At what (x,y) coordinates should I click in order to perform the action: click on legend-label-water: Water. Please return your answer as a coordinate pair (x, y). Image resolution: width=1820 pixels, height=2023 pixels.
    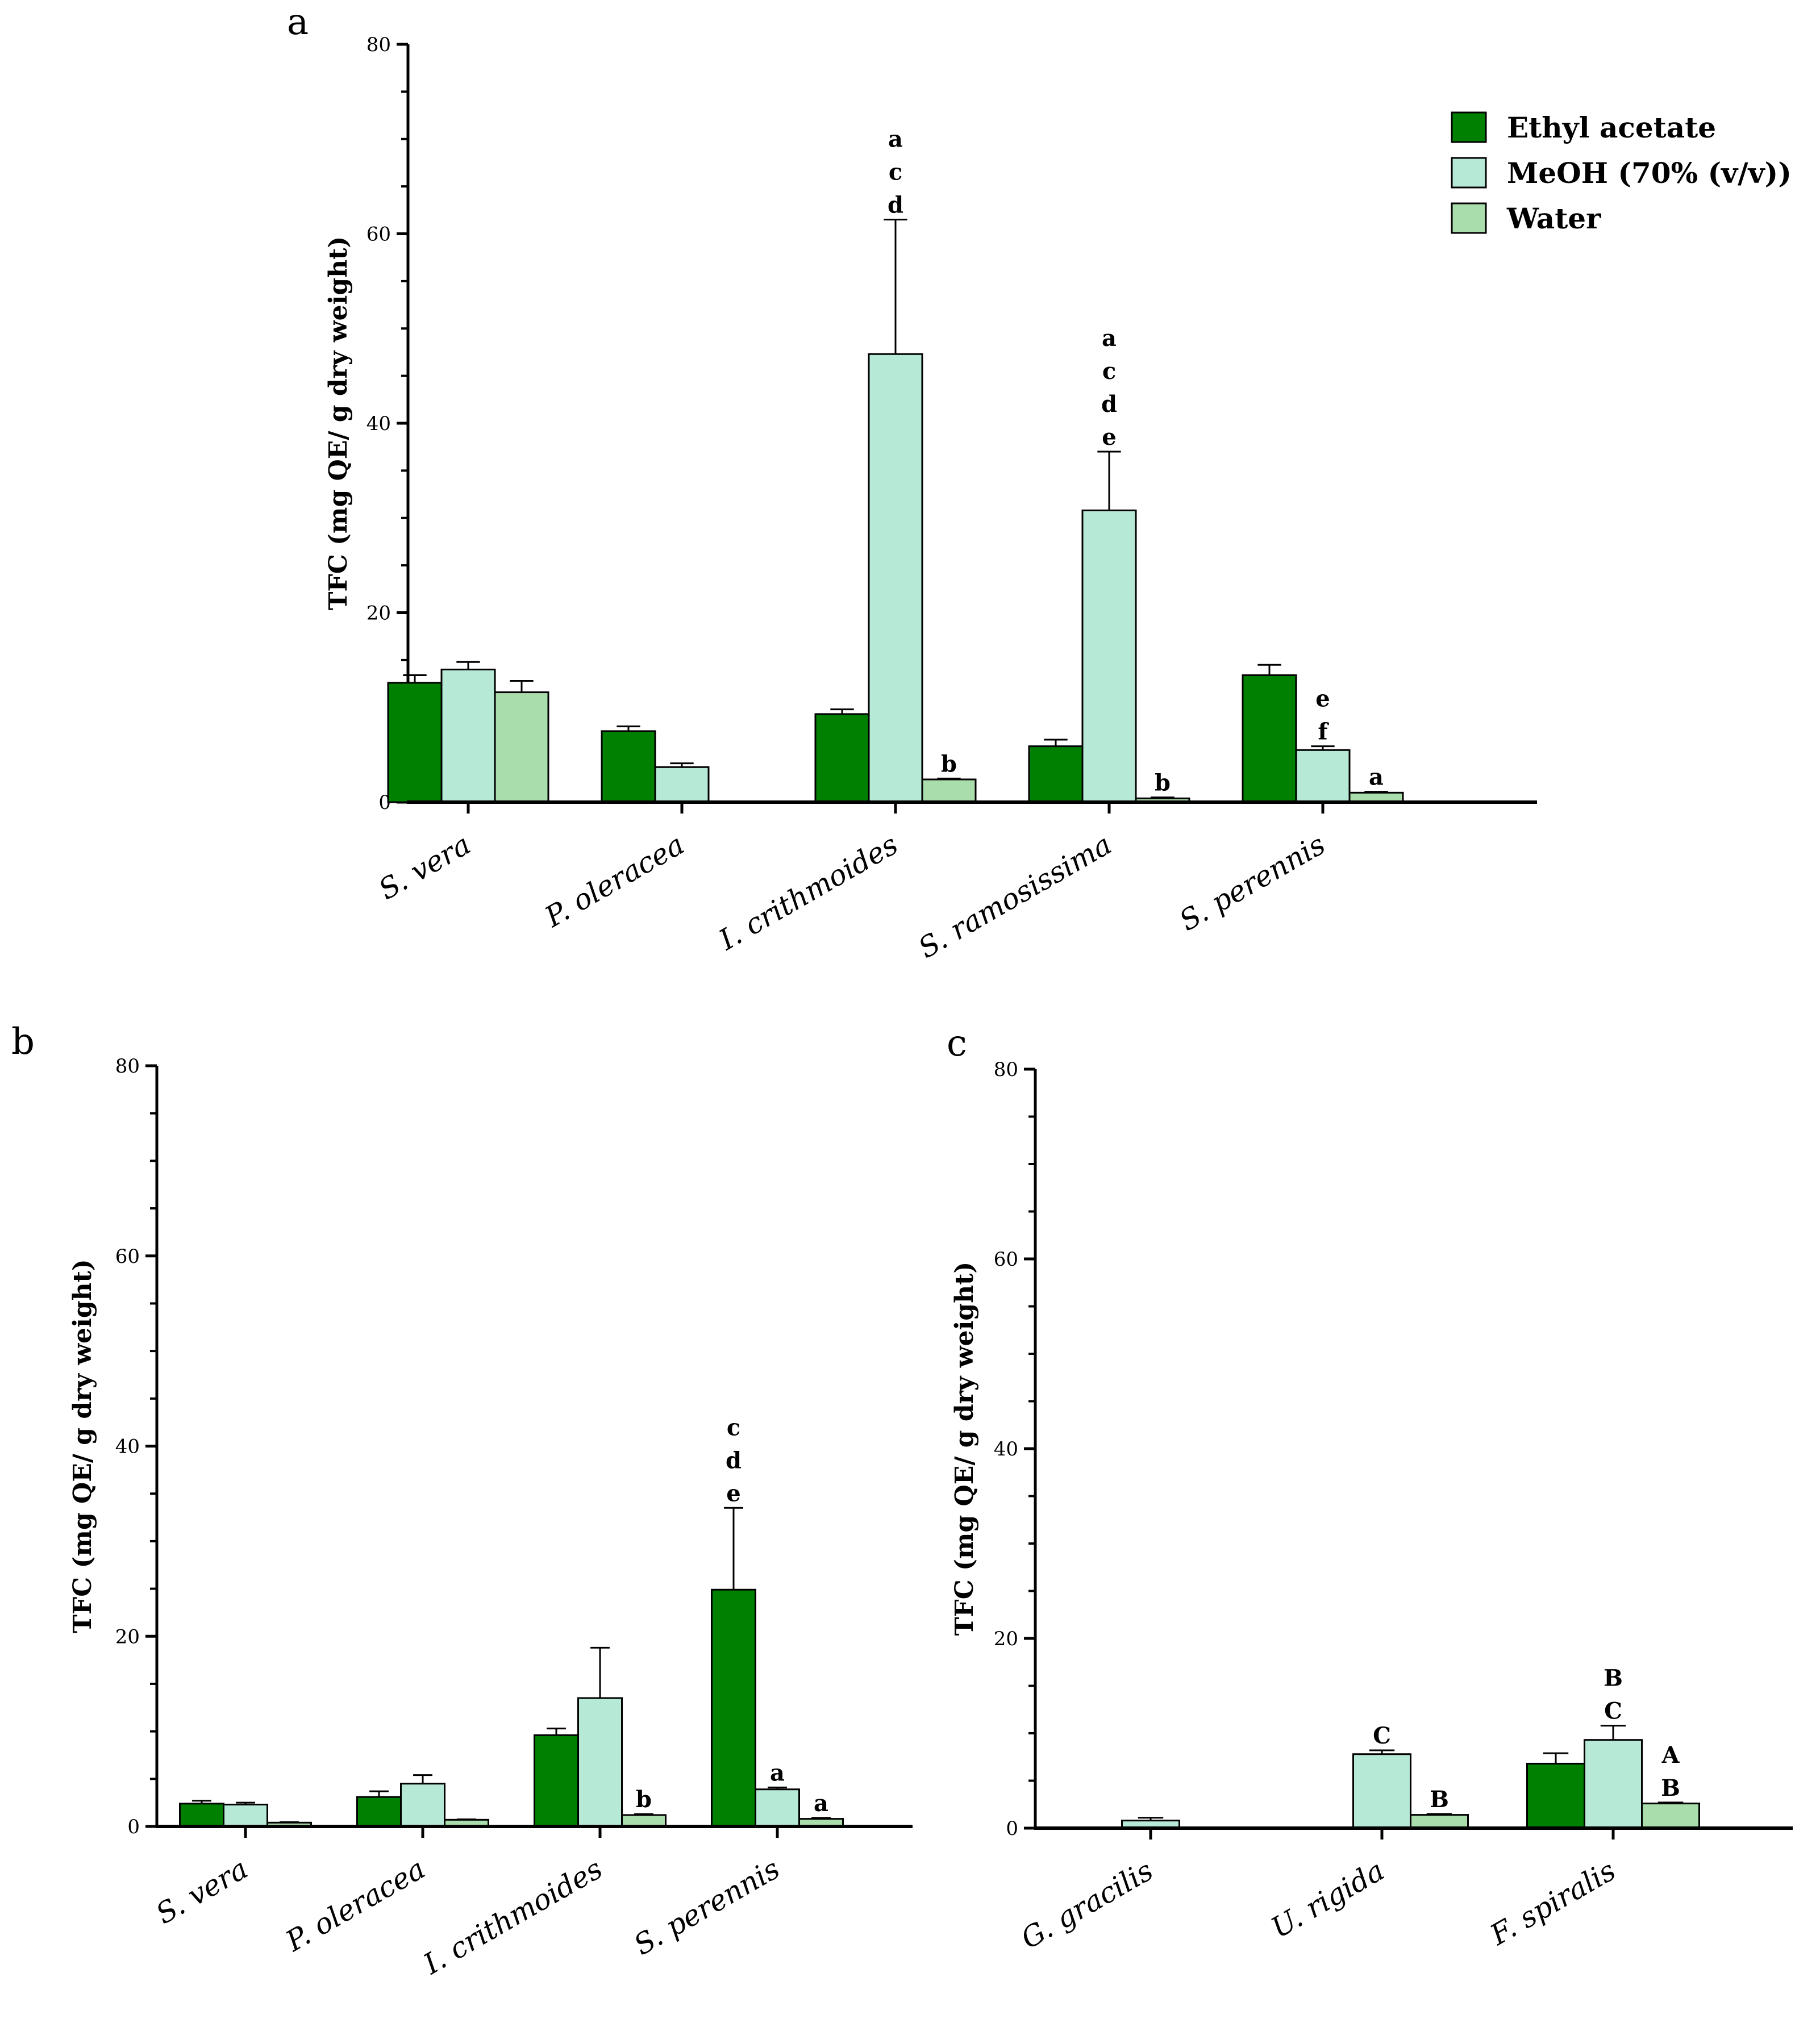
    Looking at the image, I should click on (1553, 218).